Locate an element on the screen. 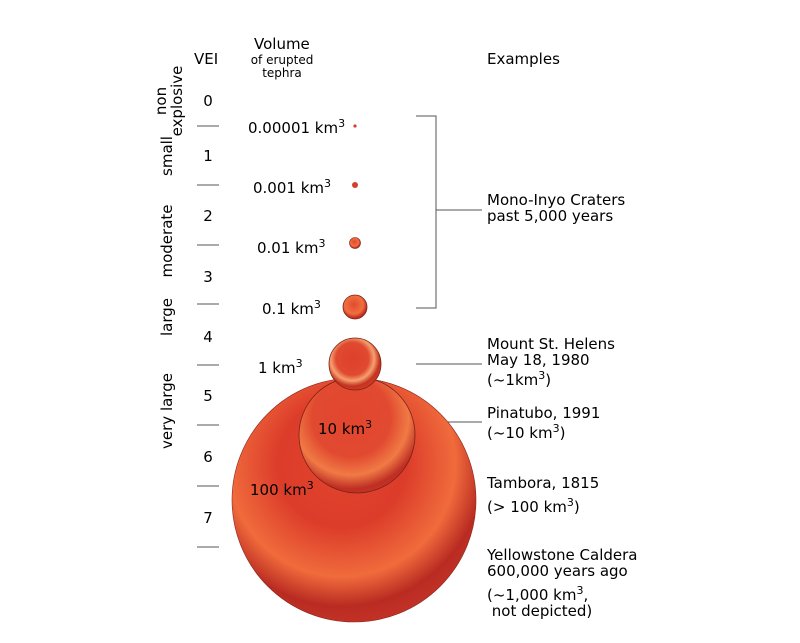 The image size is (800, 643). example-tambora-line2-pre: (> 100 km is located at coordinates (527, 507).